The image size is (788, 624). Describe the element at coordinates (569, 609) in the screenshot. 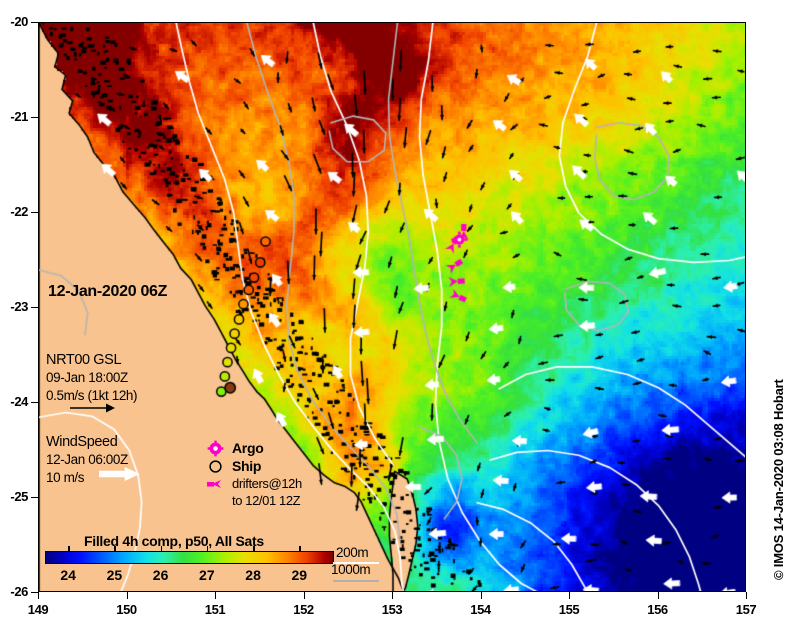

I see `x-tick-label: 155` at that location.